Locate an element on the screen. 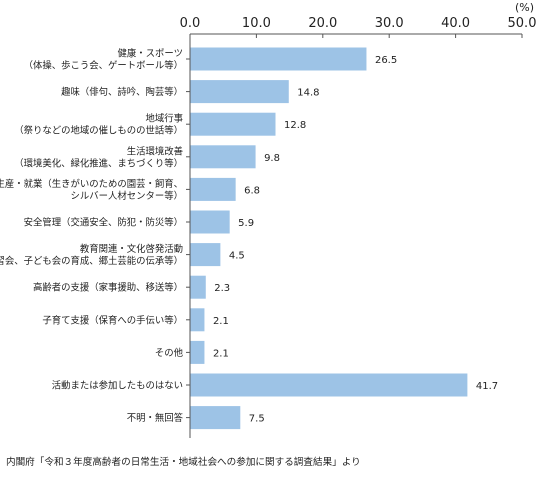 Image resolution: width=540 pixels, height=494 pixels. data-label: 41.7 is located at coordinates (487, 386).